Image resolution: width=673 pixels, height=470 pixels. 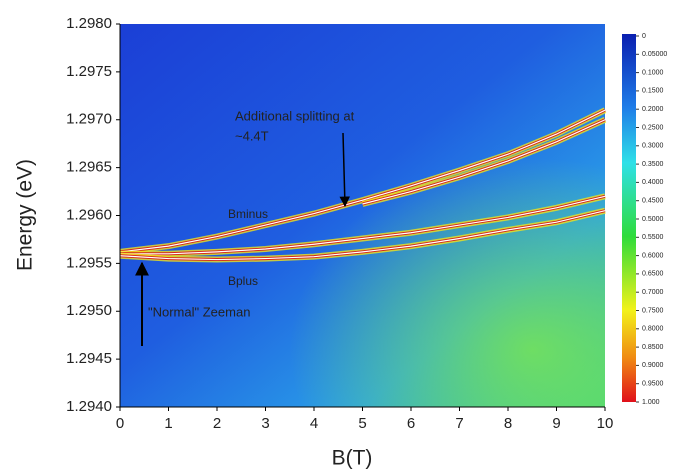 What do you see at coordinates (248, 214) in the screenshot?
I see `series-label: Bminus` at bounding box center [248, 214].